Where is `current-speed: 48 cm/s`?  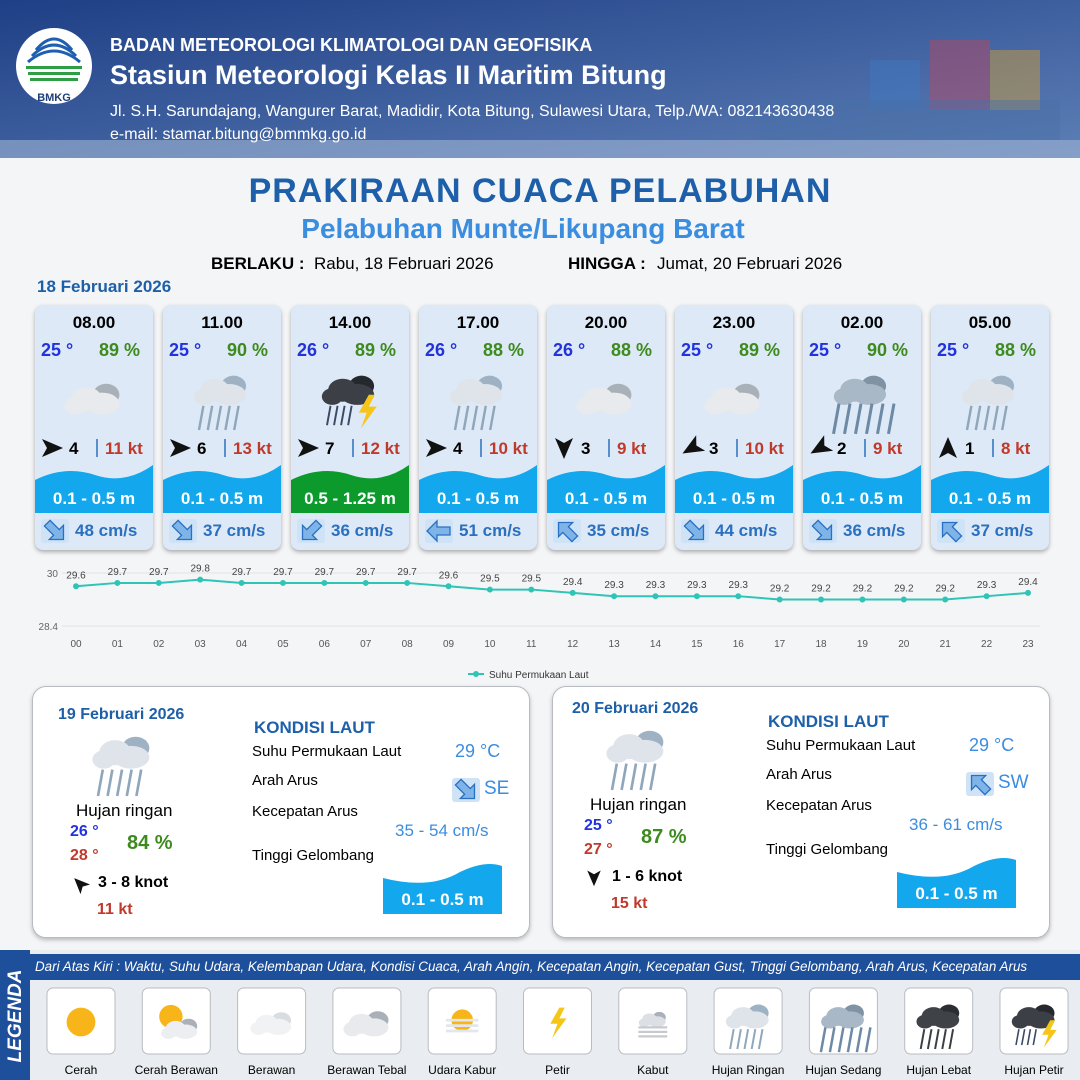 current-speed: 48 cm/s is located at coordinates (106, 530).